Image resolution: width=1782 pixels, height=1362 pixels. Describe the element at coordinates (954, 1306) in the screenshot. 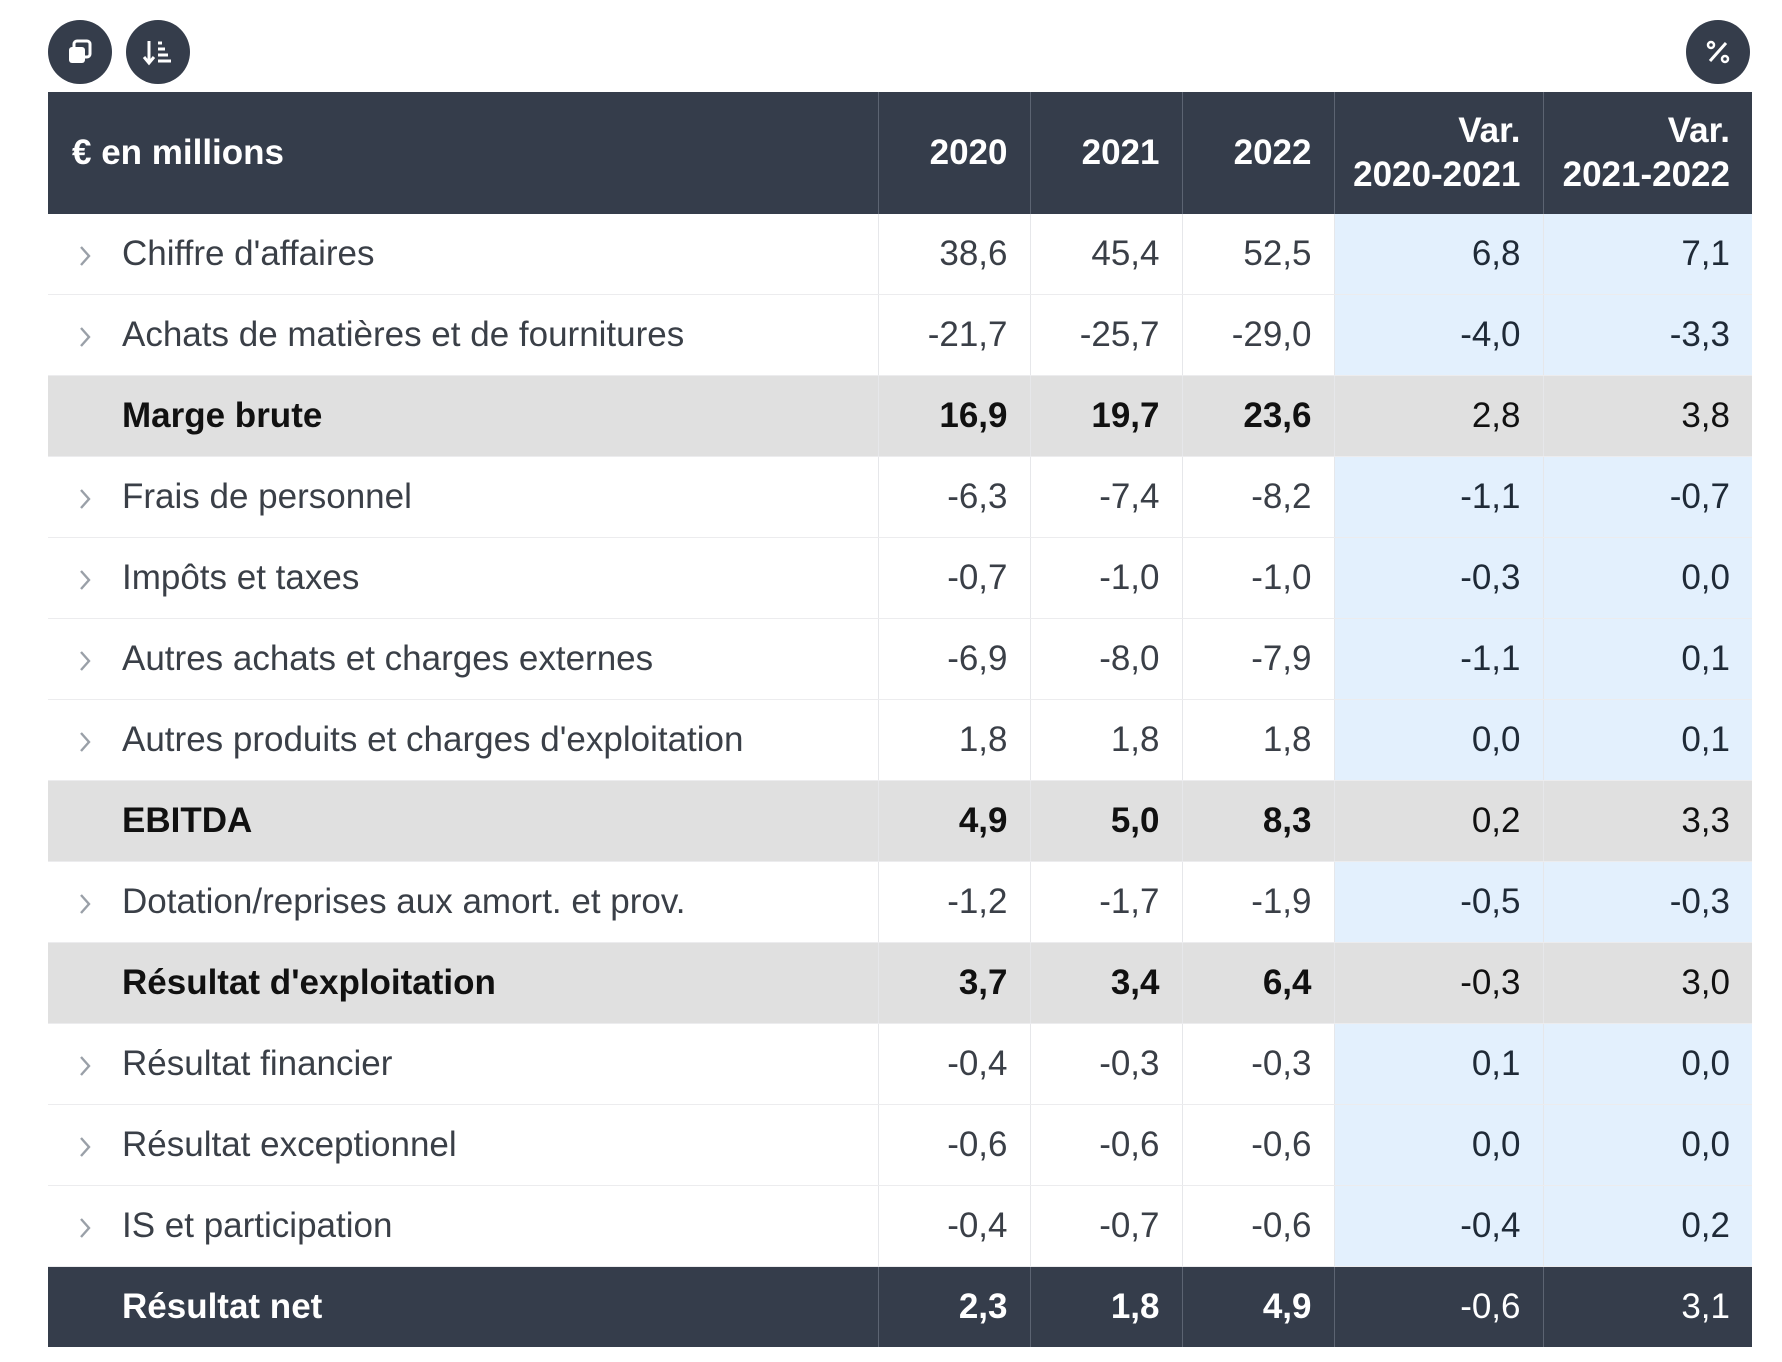

I see `cell-v2020: 2,3` at that location.